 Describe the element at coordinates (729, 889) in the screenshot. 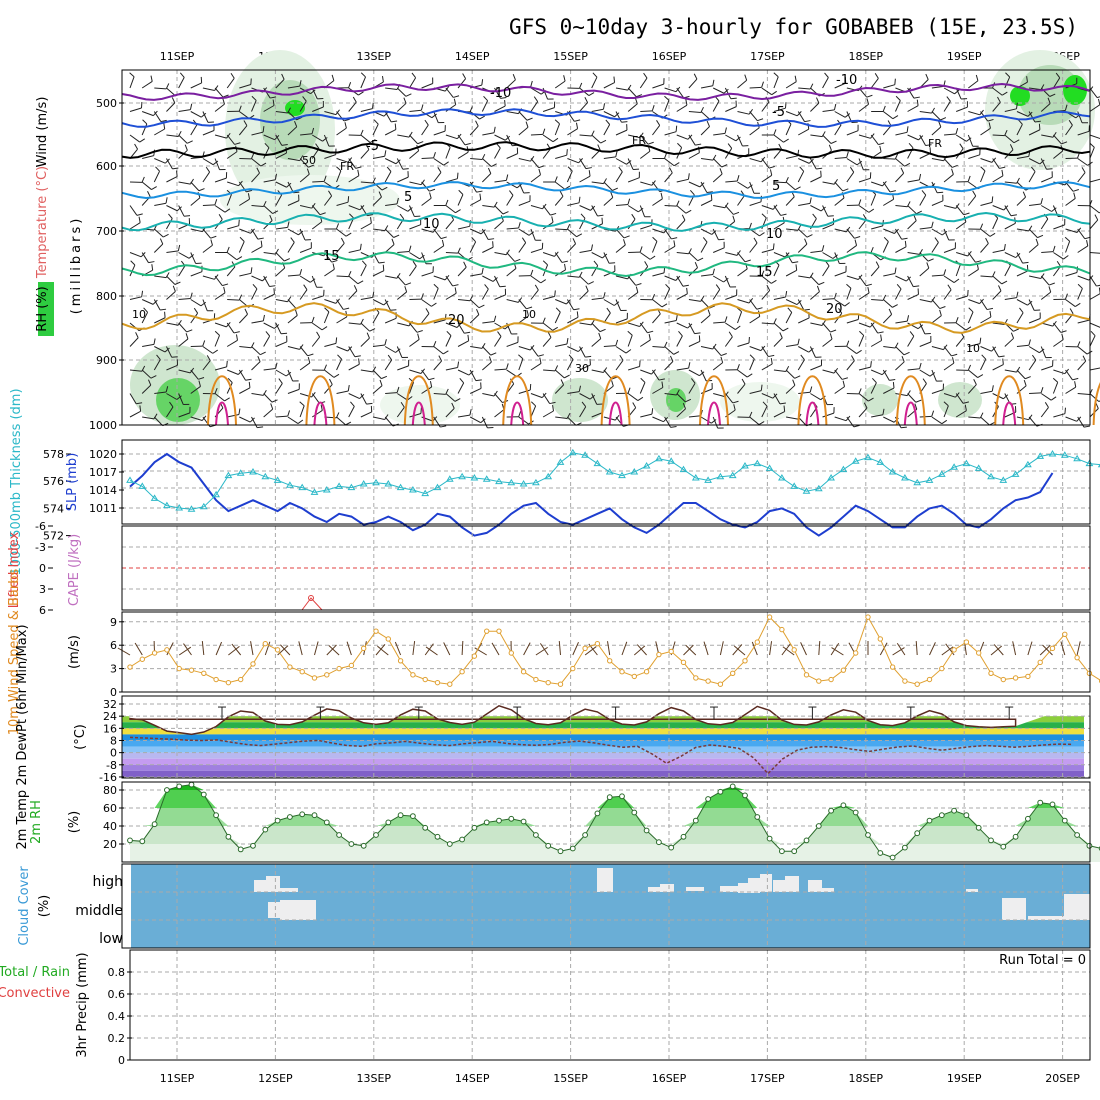

I see `cloud-bar` at that location.